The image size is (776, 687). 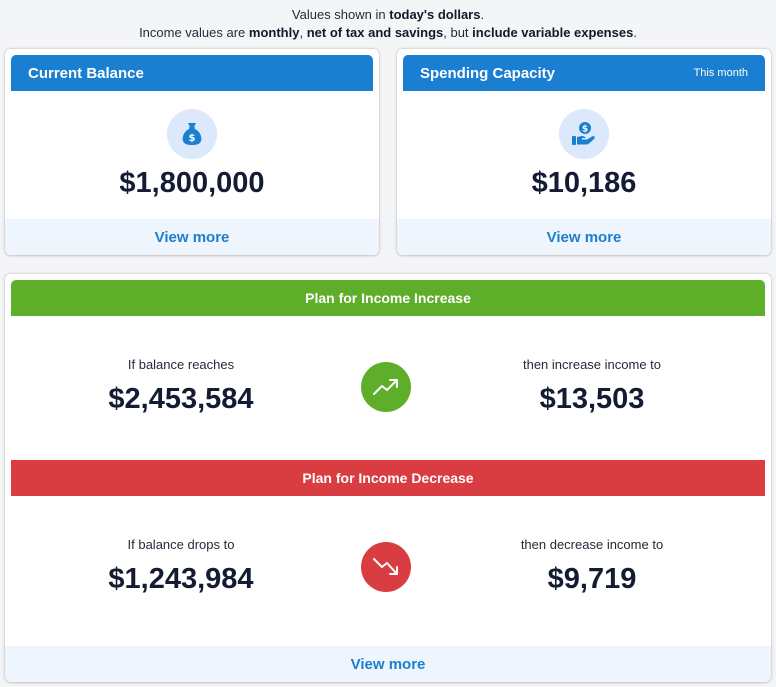 What do you see at coordinates (488, 73) in the screenshot?
I see `spending-capacity-title: Spending Capacity` at bounding box center [488, 73].